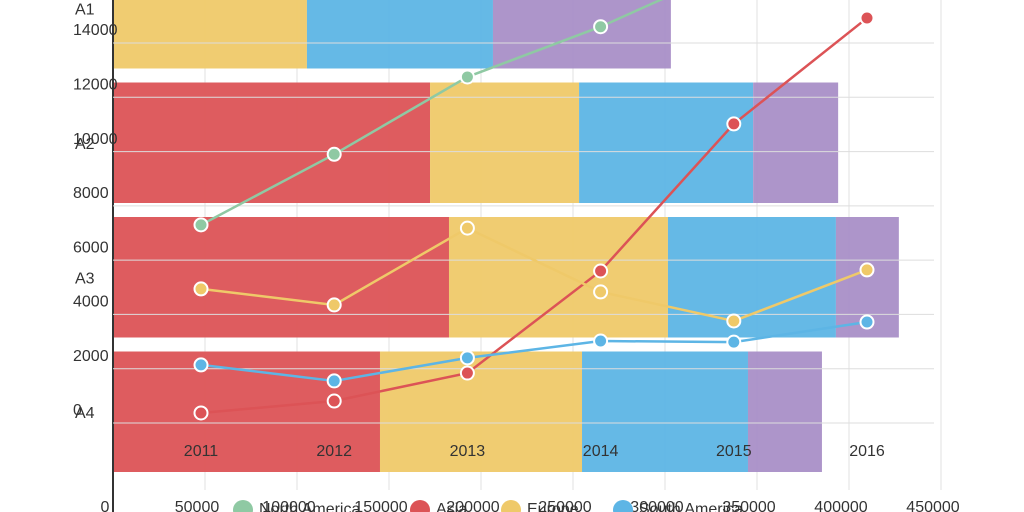  What do you see at coordinates (77, 410) in the screenshot?
I see `y-tick-label: 0` at bounding box center [77, 410].